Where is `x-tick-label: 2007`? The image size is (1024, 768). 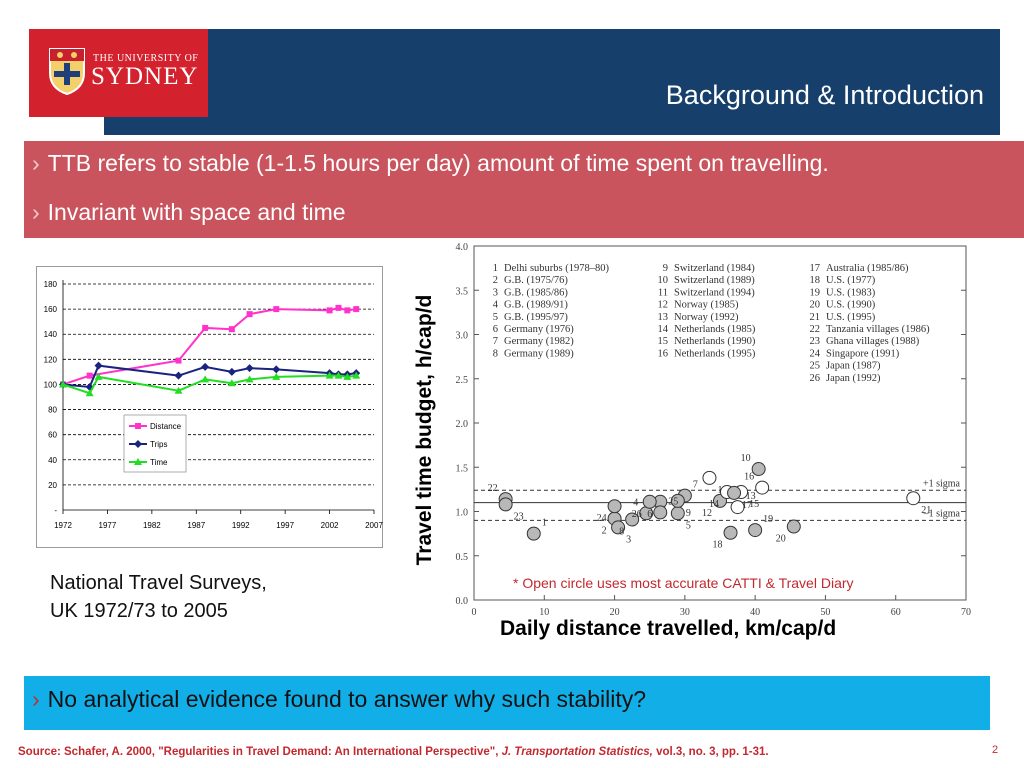
x-tick-label: 2007 is located at coordinates (374, 525).